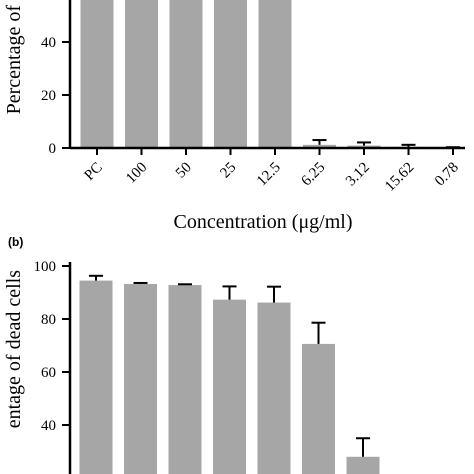 The image size is (474, 474). Describe the element at coordinates (52, 346) in the screenshot. I see `y-ticks-group: 40 60 80 100` at that location.